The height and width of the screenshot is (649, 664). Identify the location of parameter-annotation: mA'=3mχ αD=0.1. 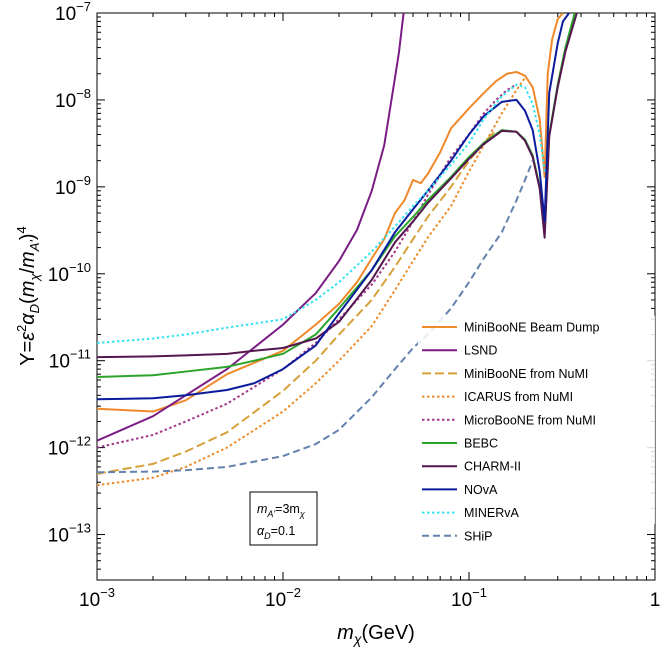
(283, 518).